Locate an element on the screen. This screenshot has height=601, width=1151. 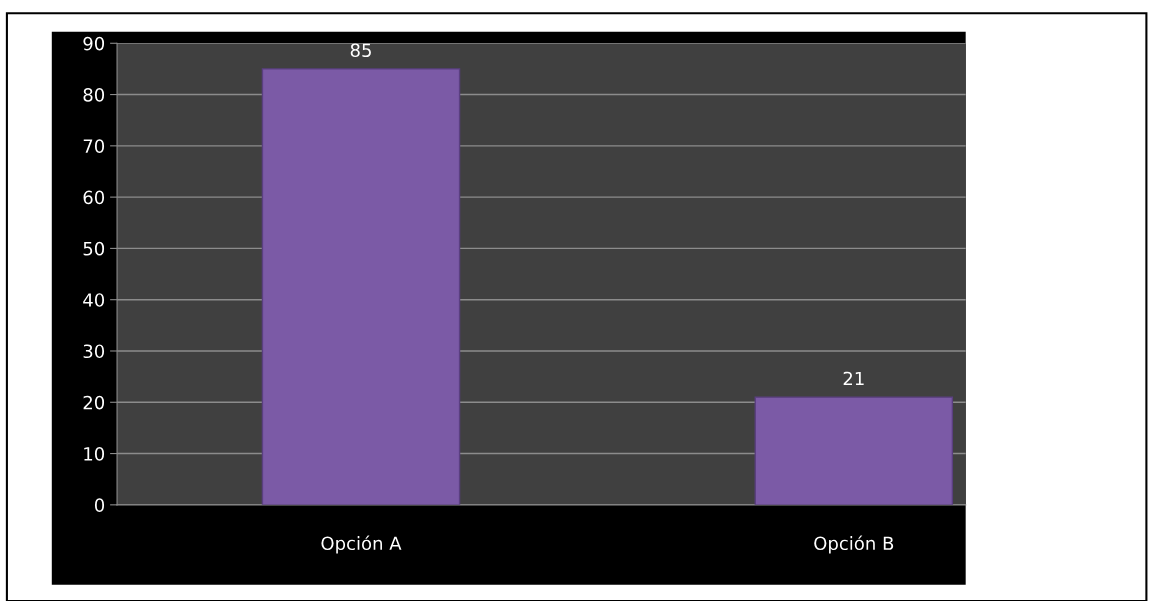
data-label: 85 is located at coordinates (360, 50).